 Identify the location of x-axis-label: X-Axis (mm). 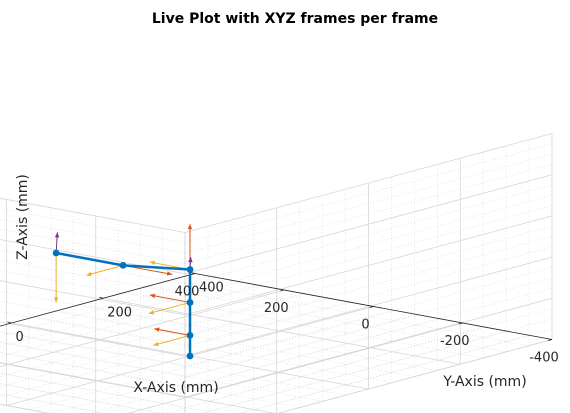
(175, 388).